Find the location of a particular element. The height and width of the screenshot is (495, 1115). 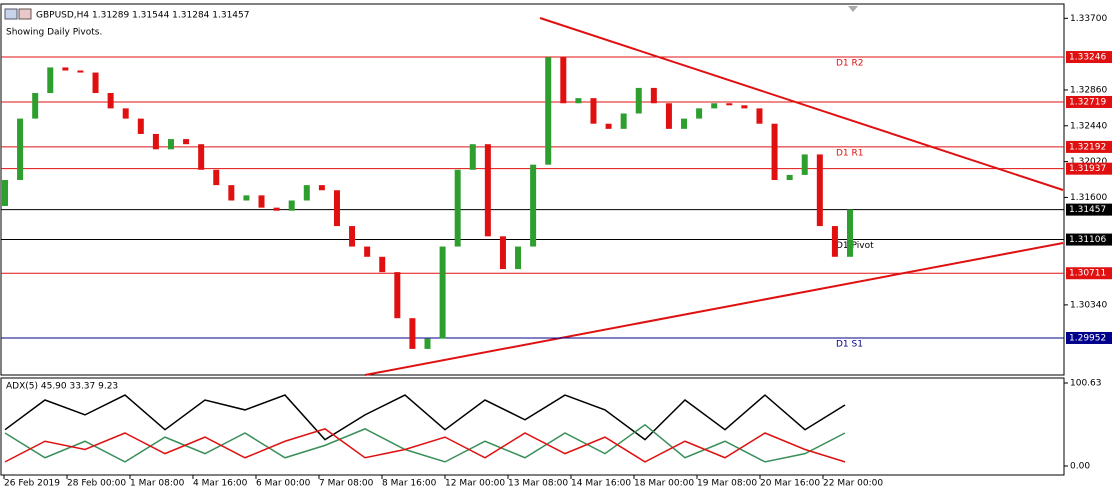

x-tick-label: 8 Mar 16:00 is located at coordinates (409, 484).